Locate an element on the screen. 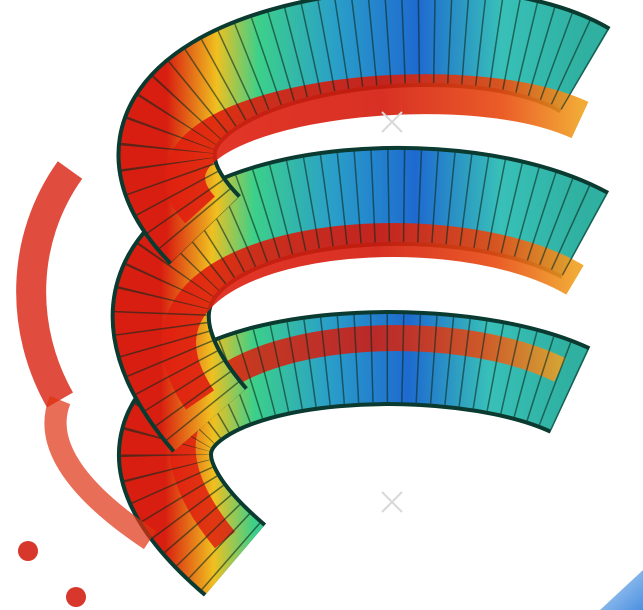 The width and height of the screenshot is (643, 610). decor-corner is located at coordinates (621, 590).